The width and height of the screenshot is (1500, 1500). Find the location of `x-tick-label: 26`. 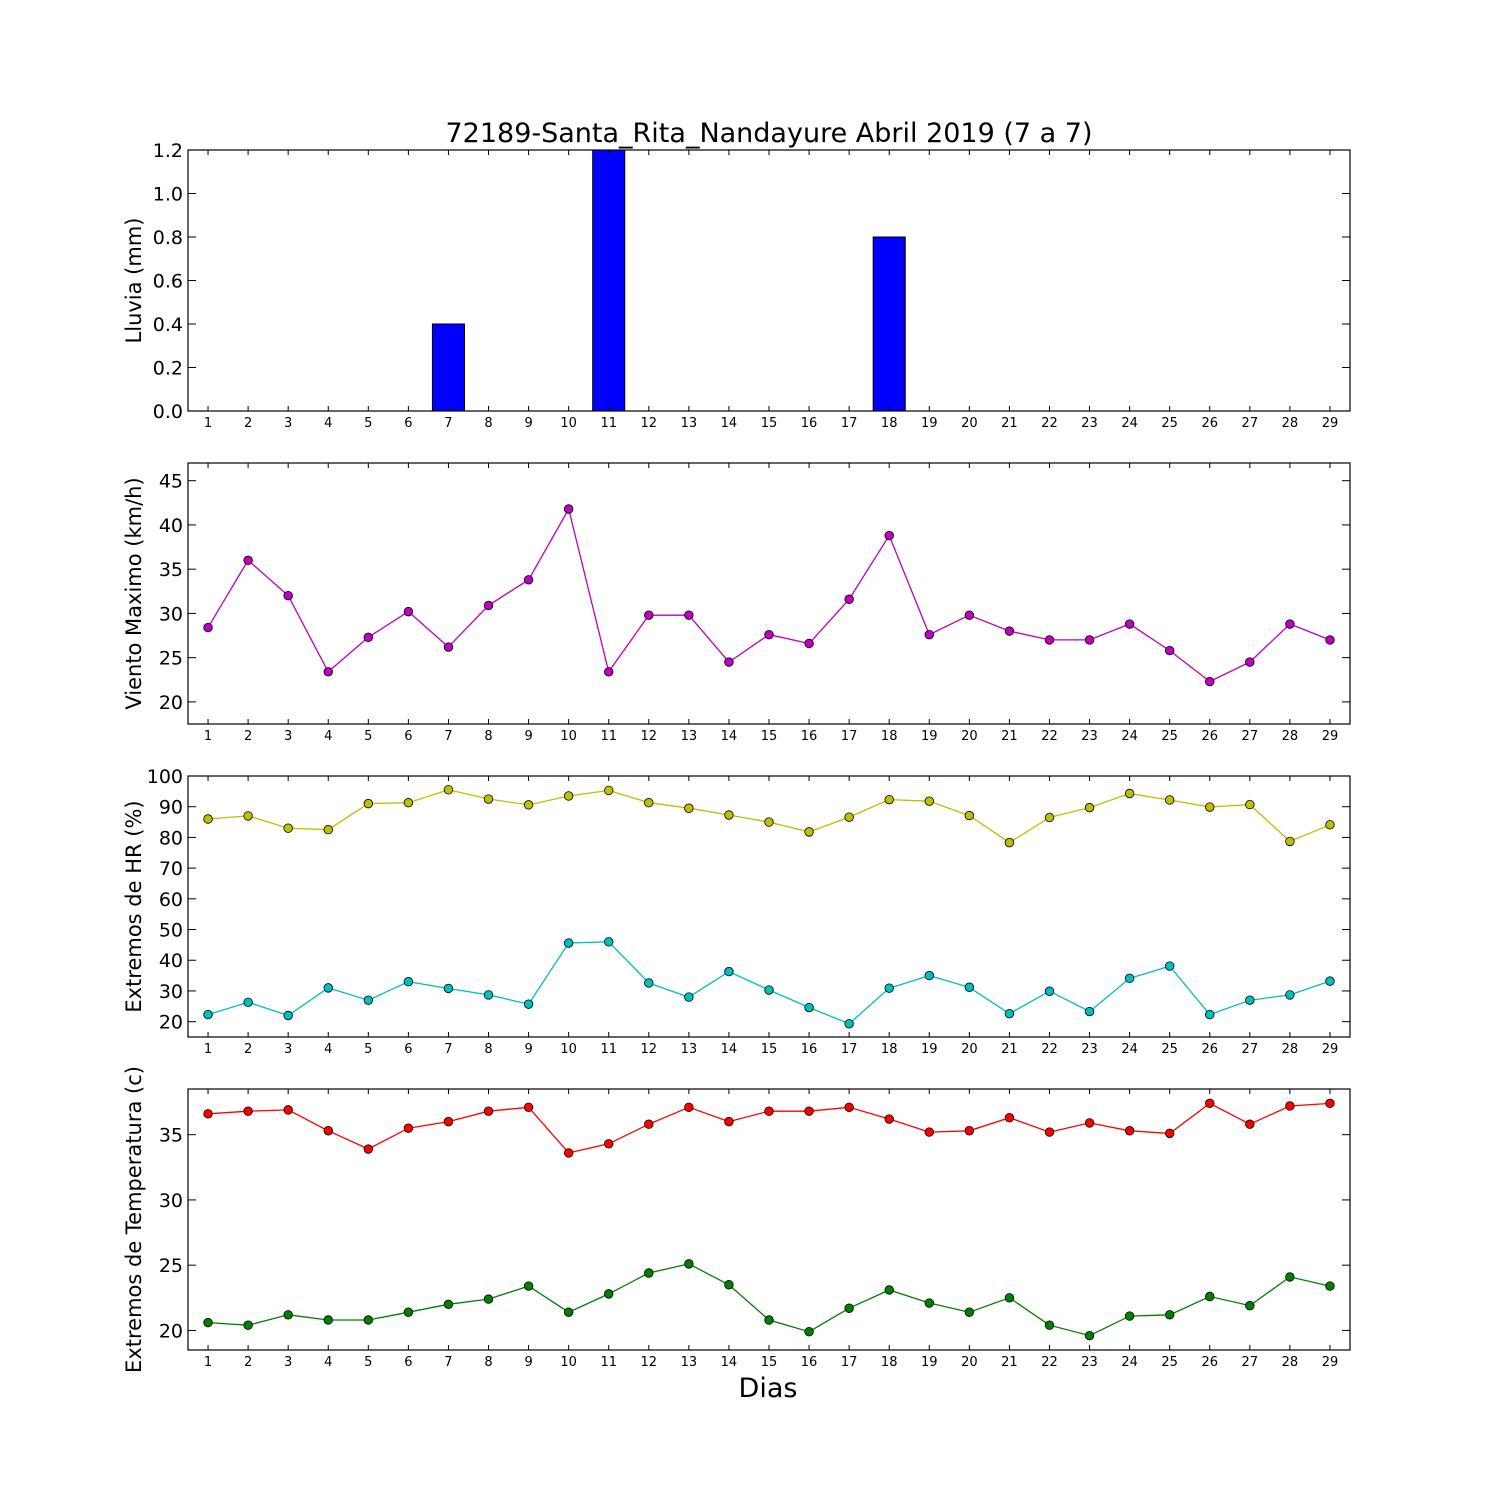

x-tick-label: 26 is located at coordinates (1209, 1362).